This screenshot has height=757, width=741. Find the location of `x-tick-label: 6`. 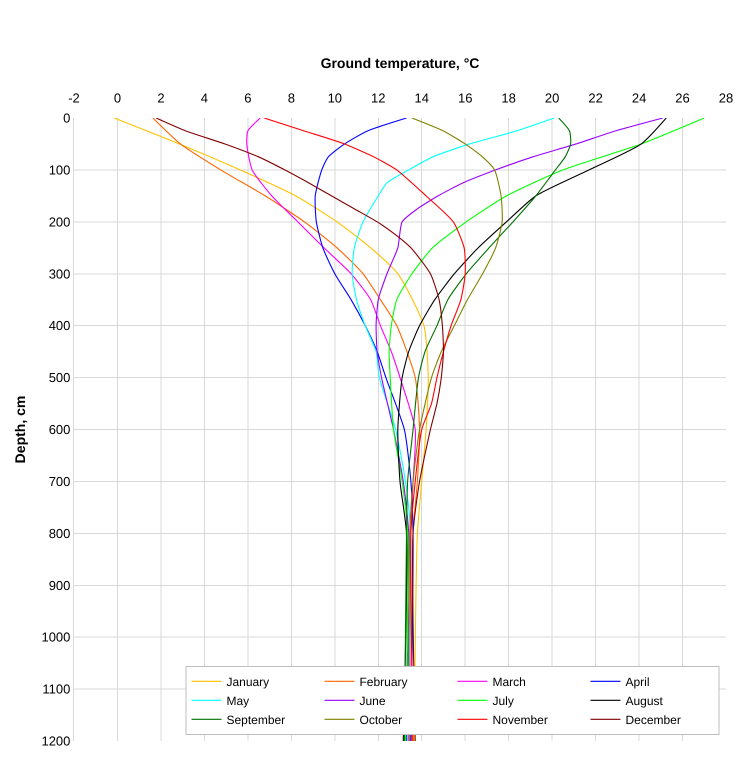

x-tick-label: 6 is located at coordinates (248, 98).